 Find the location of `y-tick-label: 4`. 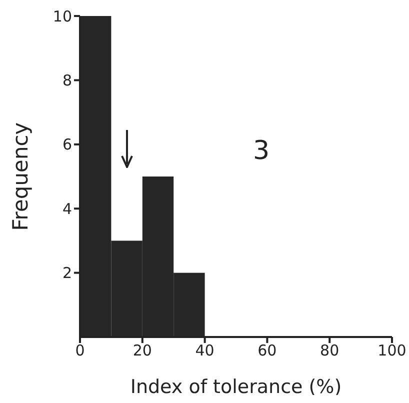

y-tick-label: 4 is located at coordinates (67, 209).